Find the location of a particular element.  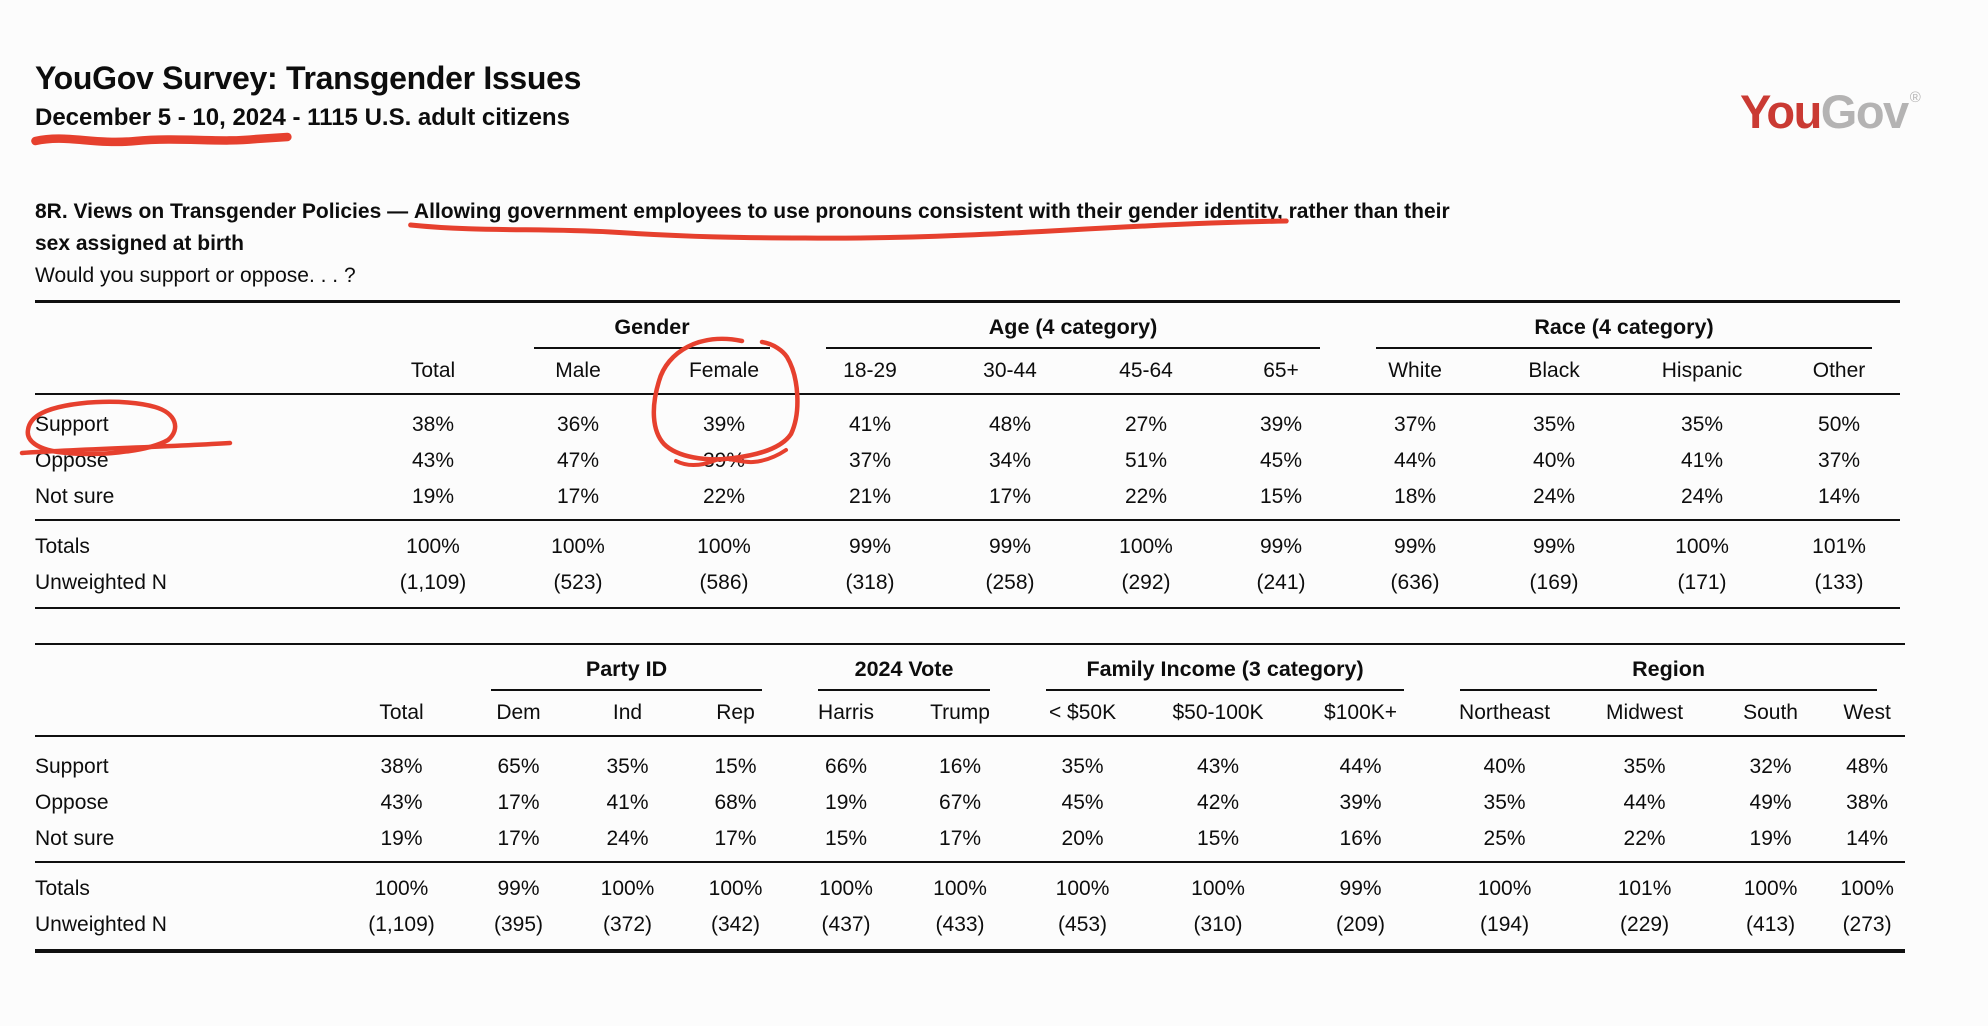

group-header-label: 2024 Vote is located at coordinates (904, 669).